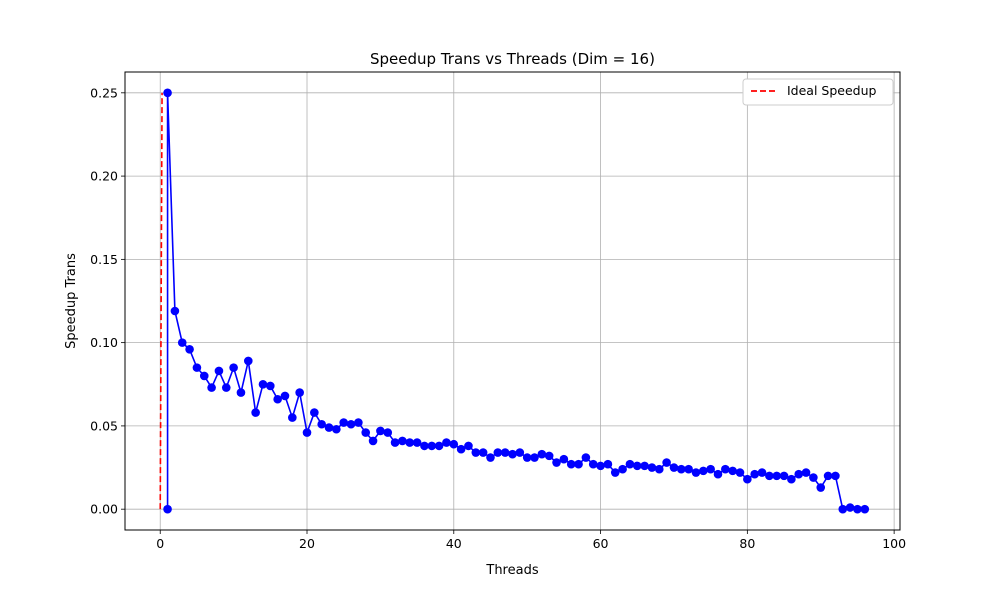 The width and height of the screenshot is (1000, 600). I want to click on y-tick-label: 0.10, so click(104, 342).